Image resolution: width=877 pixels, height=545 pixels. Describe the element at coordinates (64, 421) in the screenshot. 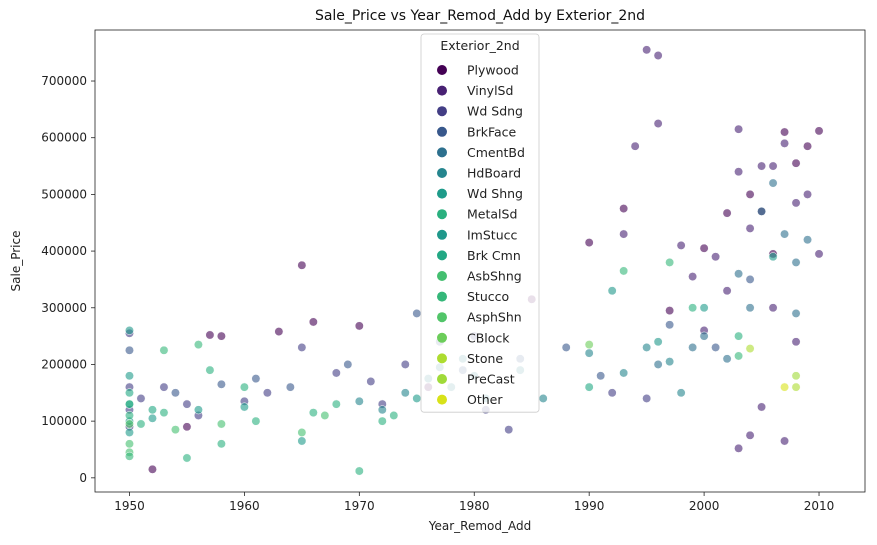

I see `y-tick-label: 100000` at that location.